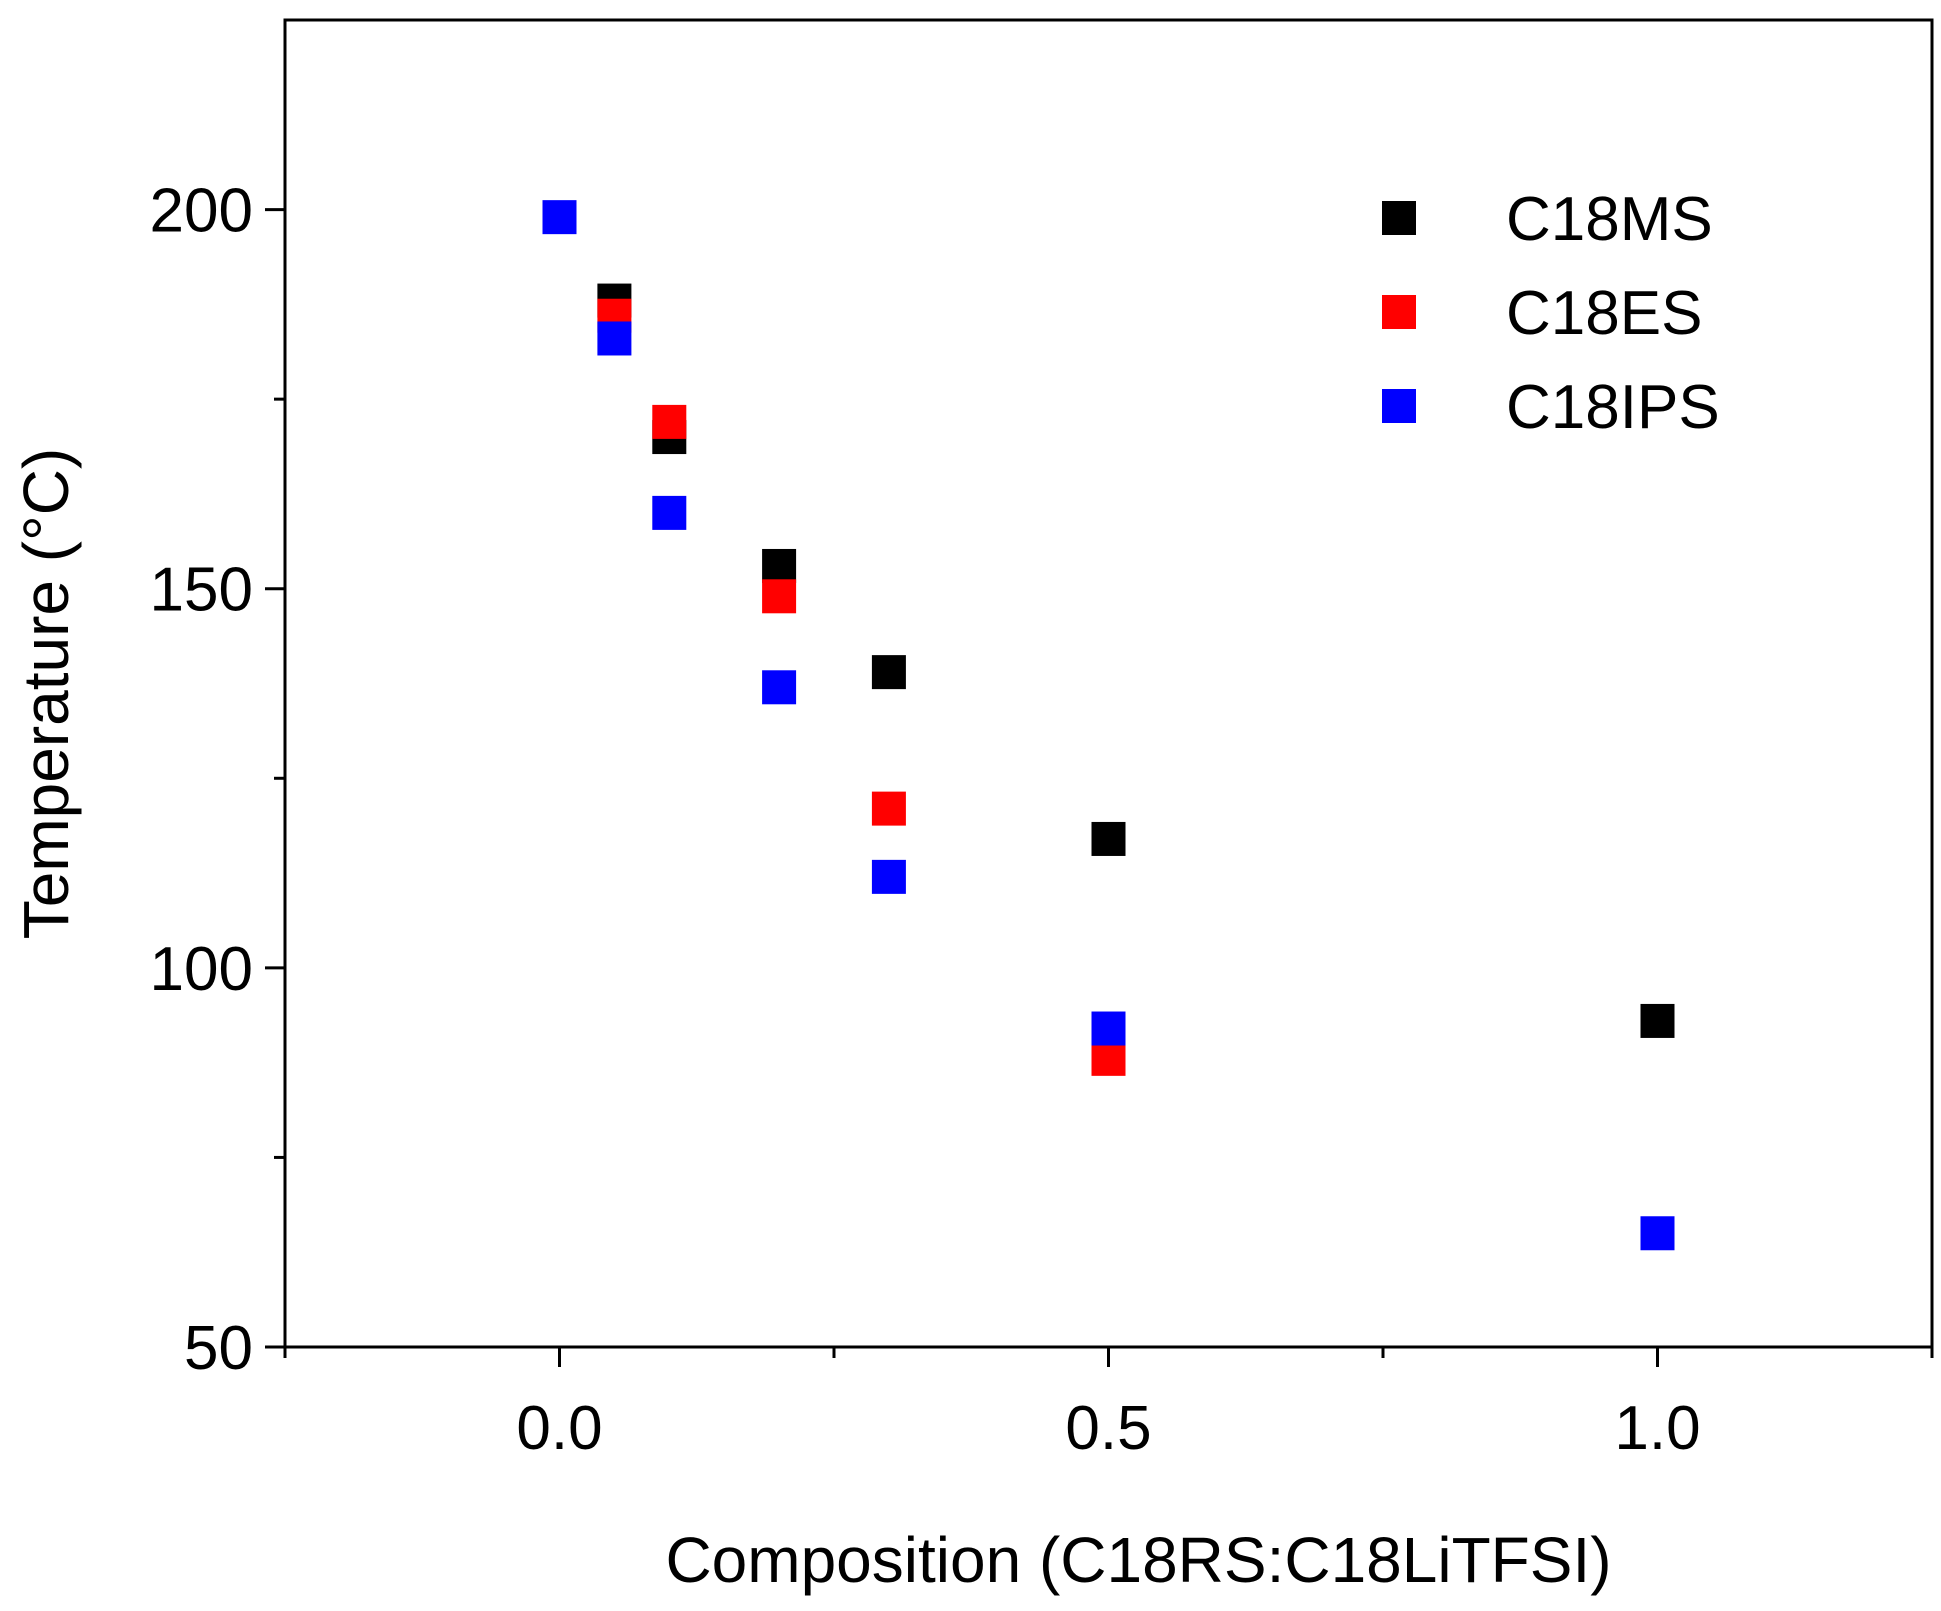 The image size is (1941, 1611). I want to click on y-tick-label: 50, so click(218, 1348).